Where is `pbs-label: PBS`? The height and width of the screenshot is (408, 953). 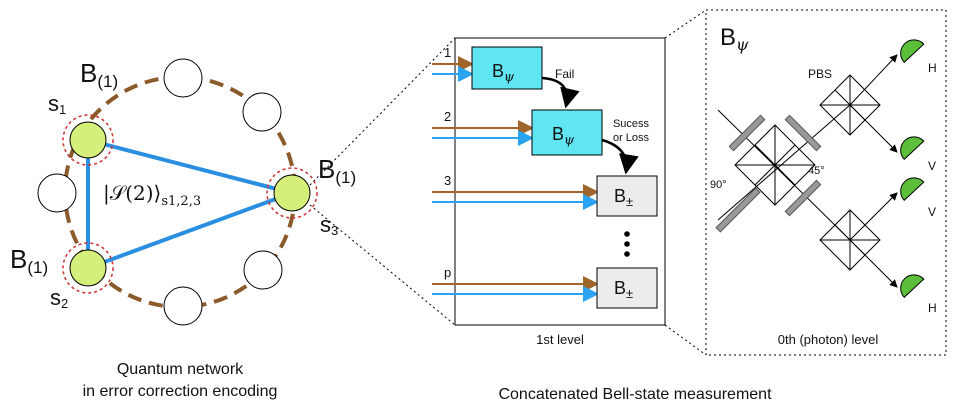
pbs-label: PBS is located at coordinates (820, 74).